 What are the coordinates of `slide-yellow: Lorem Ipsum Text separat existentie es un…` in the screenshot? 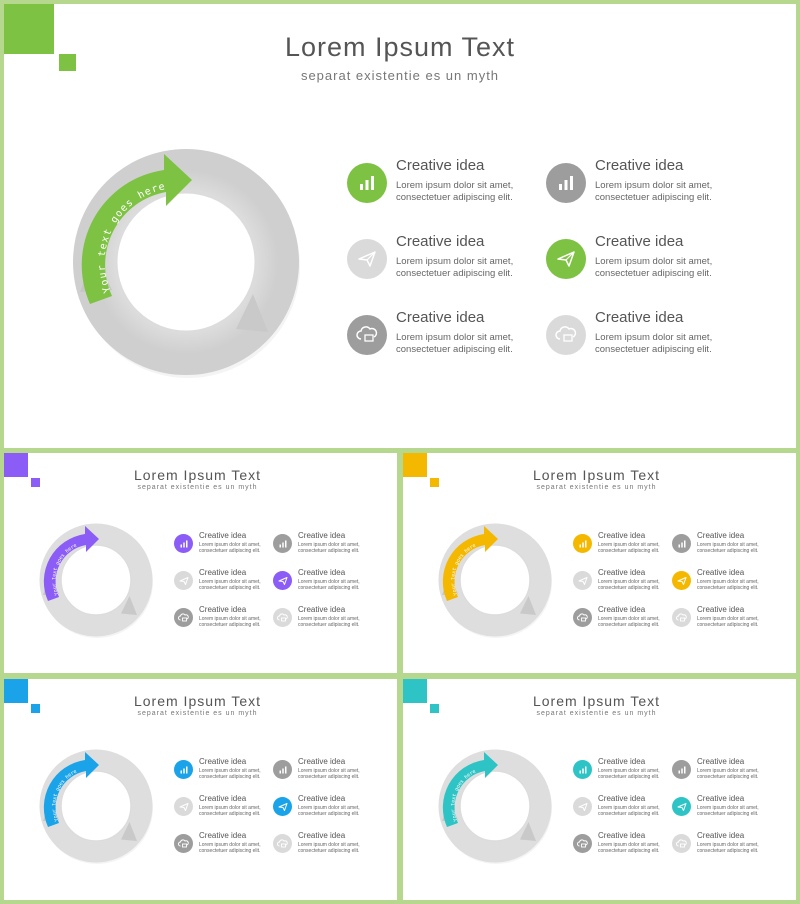 It's located at (599, 563).